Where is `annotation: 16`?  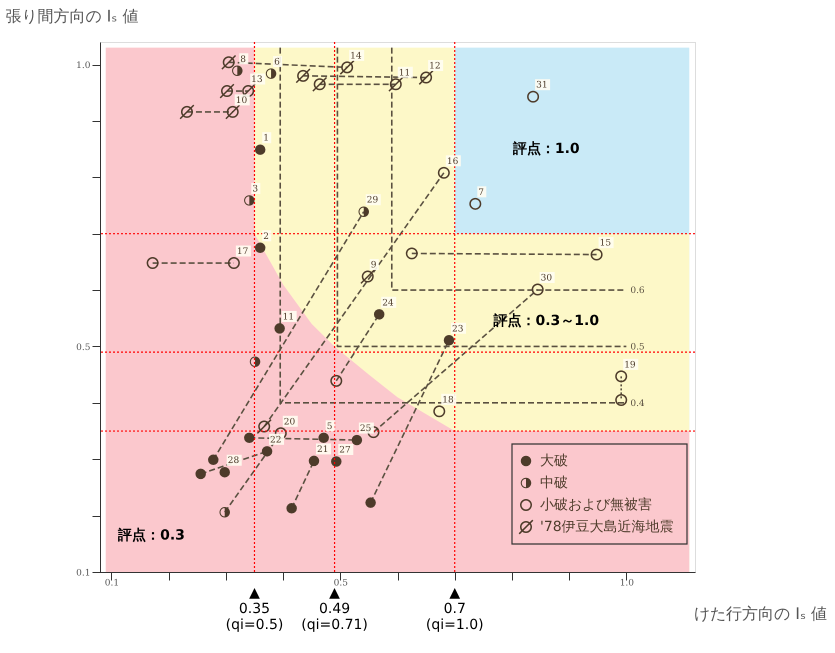
annotation: 16 is located at coordinates (452, 161).